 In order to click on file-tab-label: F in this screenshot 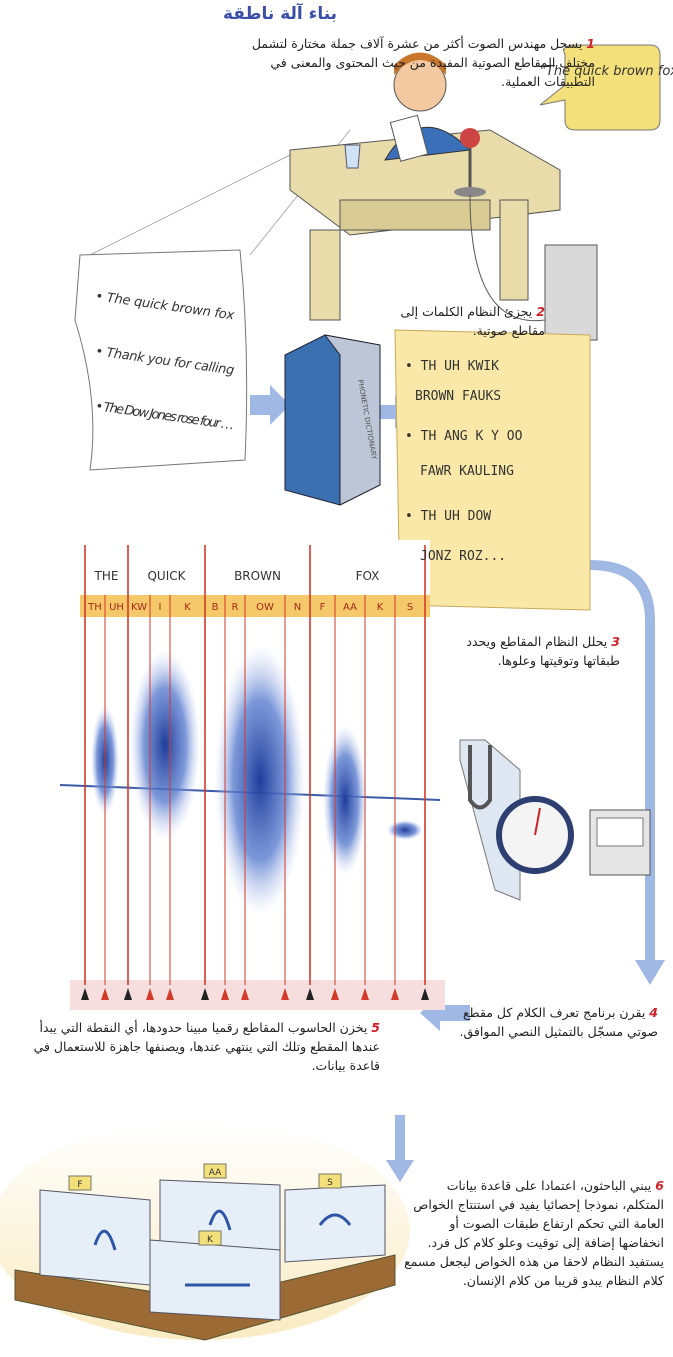, I will do `click(79, 1185)`.